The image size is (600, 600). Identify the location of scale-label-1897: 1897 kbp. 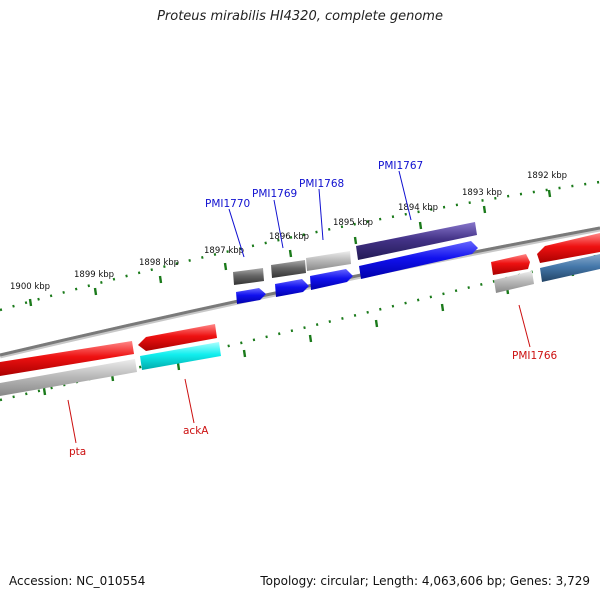
(224, 251).